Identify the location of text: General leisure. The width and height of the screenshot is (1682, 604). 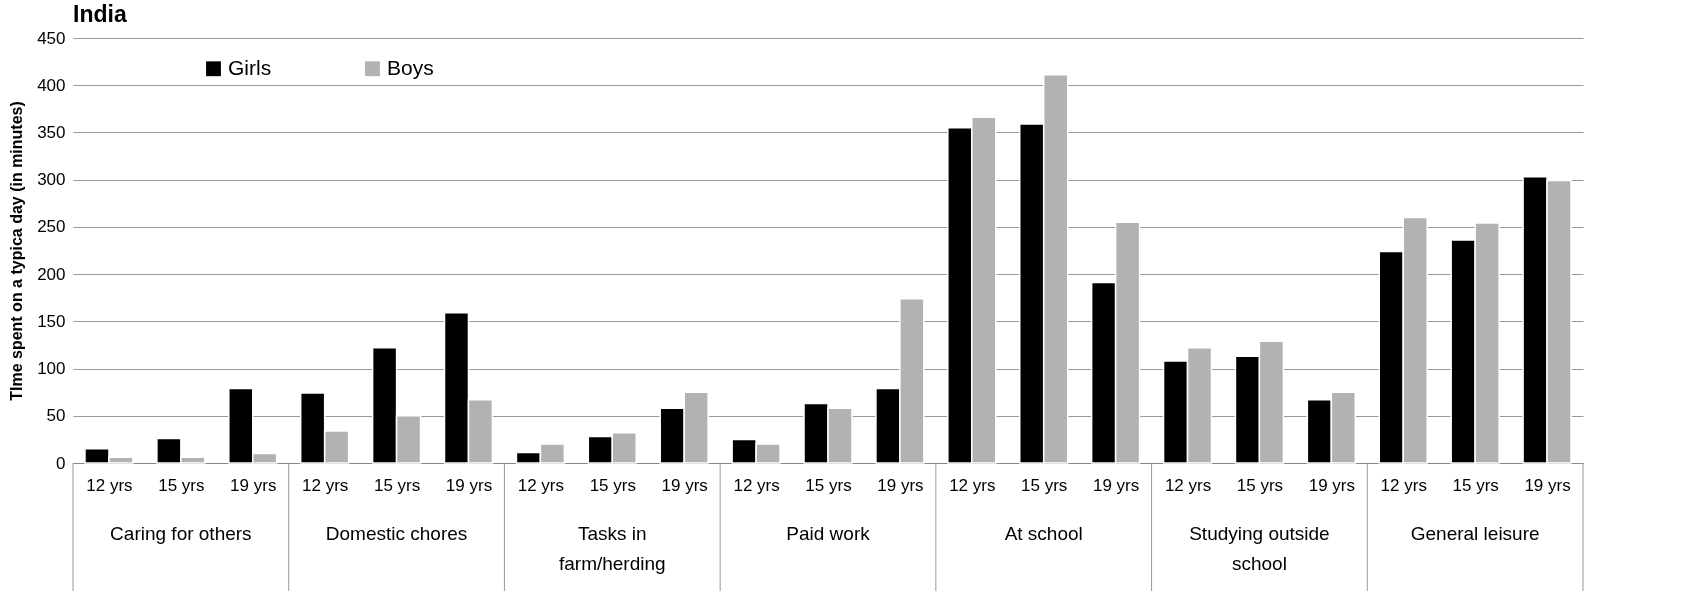
(1475, 533).